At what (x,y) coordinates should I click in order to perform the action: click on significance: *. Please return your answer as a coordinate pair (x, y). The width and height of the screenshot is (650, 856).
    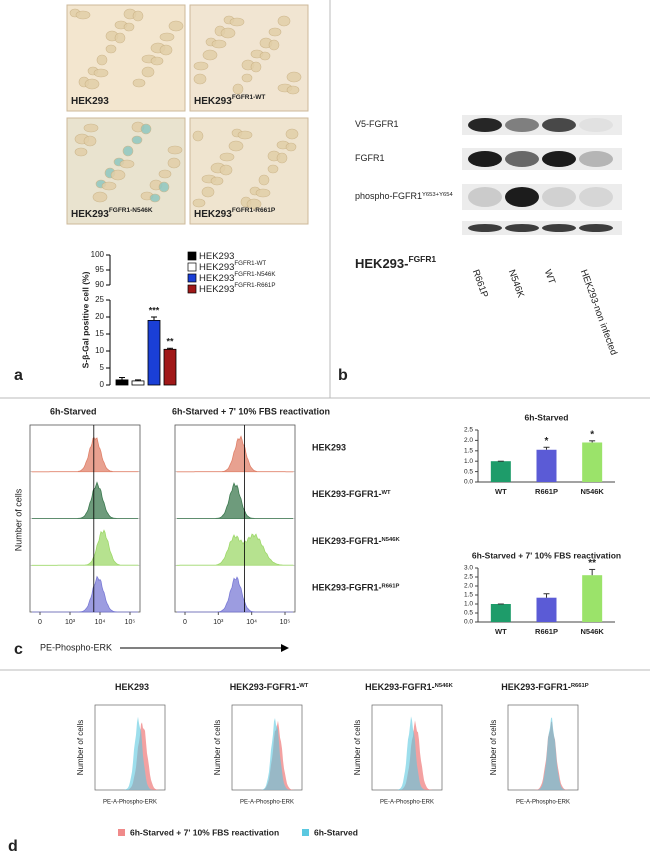
    Looking at the image, I should click on (547, 441).